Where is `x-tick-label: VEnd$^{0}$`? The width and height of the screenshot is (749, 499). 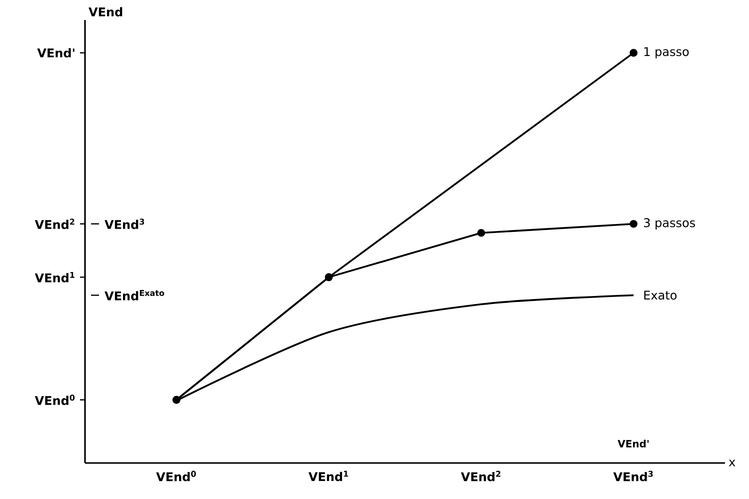 x-tick-label: VEnd$^{0}$ is located at coordinates (176, 476).